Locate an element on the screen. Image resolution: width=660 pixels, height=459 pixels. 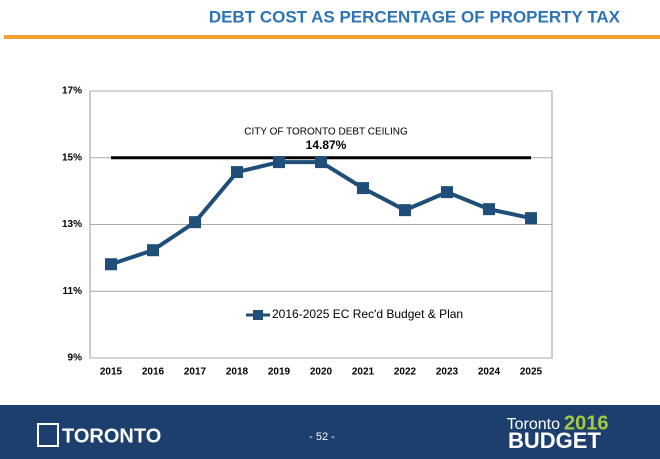
footer-band is located at coordinates (330, 432).